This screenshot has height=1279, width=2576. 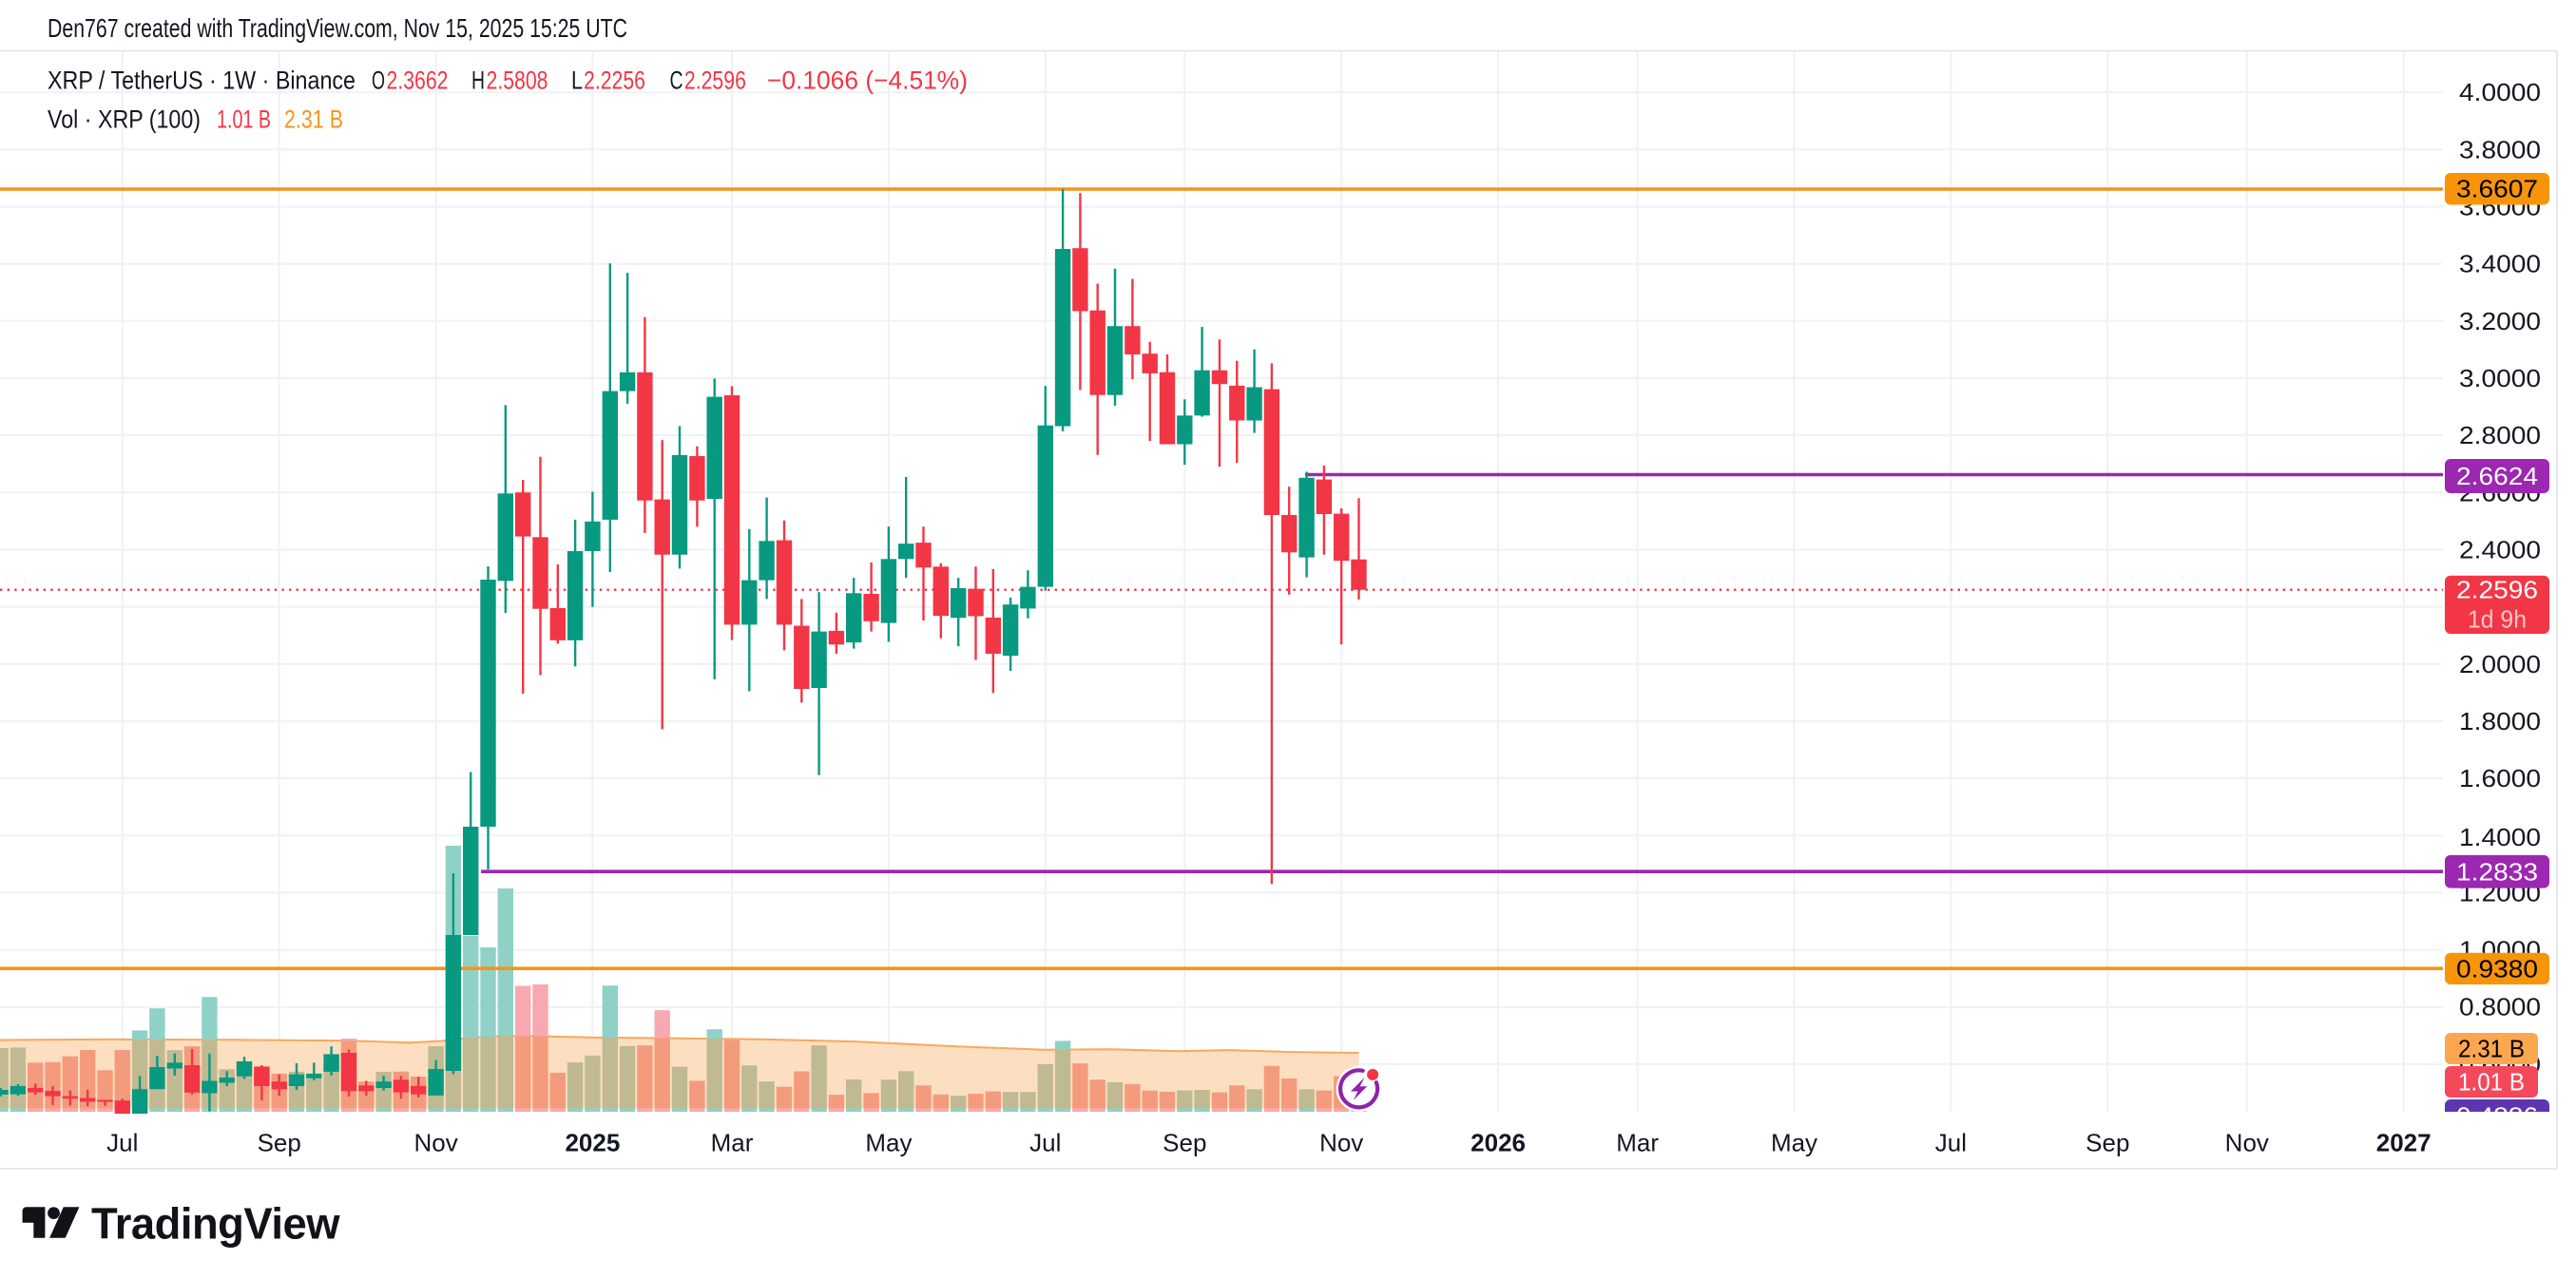 What do you see at coordinates (2404, 1143) in the screenshot?
I see `svg-text: 2027` at bounding box center [2404, 1143].